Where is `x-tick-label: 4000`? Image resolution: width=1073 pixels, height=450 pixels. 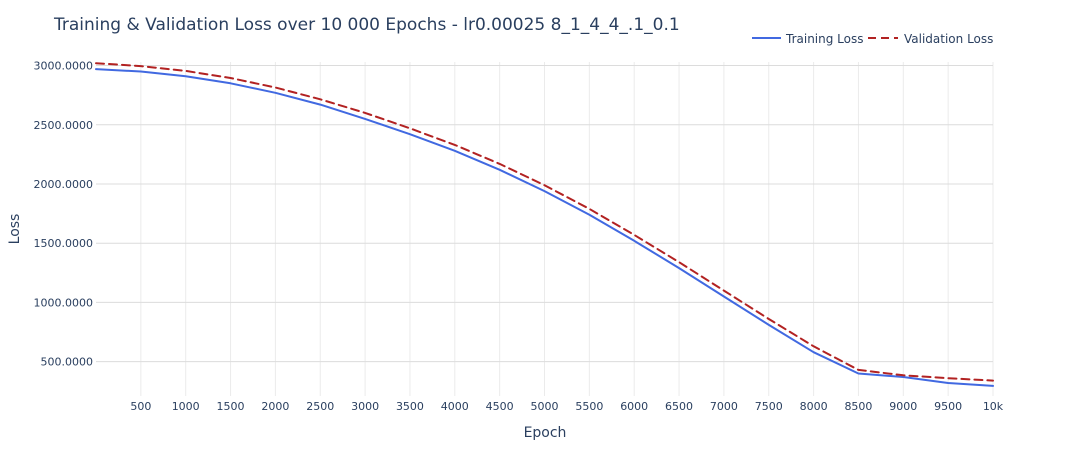
x-tick-label: 4000 is located at coordinates (455, 406).